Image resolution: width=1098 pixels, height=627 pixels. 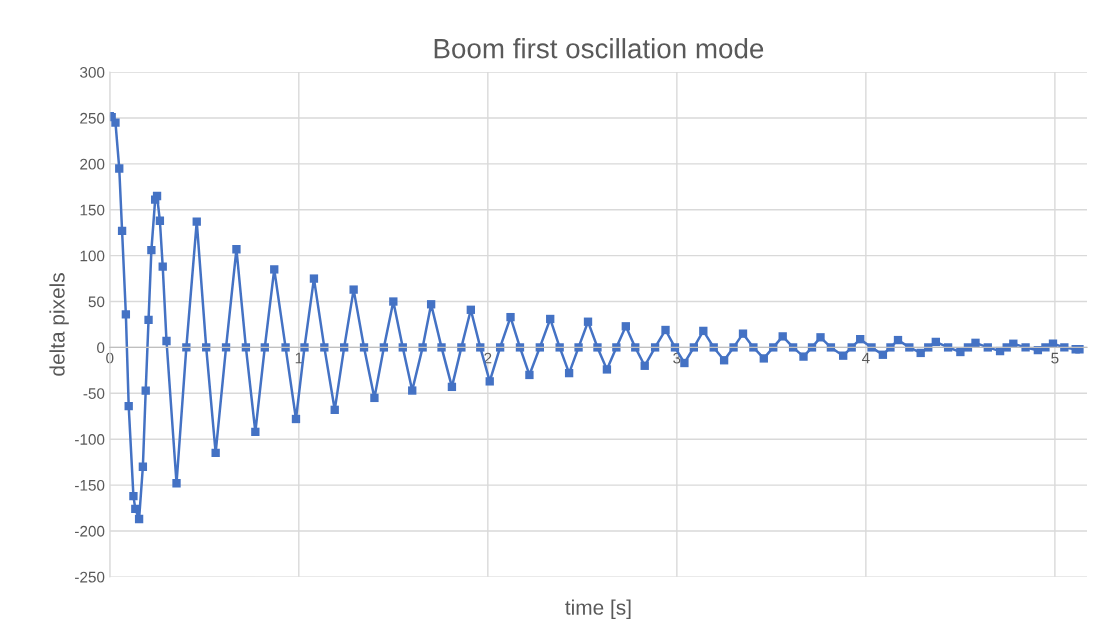 What do you see at coordinates (90, 577) in the screenshot?
I see `y-tick-label: -250` at bounding box center [90, 577].